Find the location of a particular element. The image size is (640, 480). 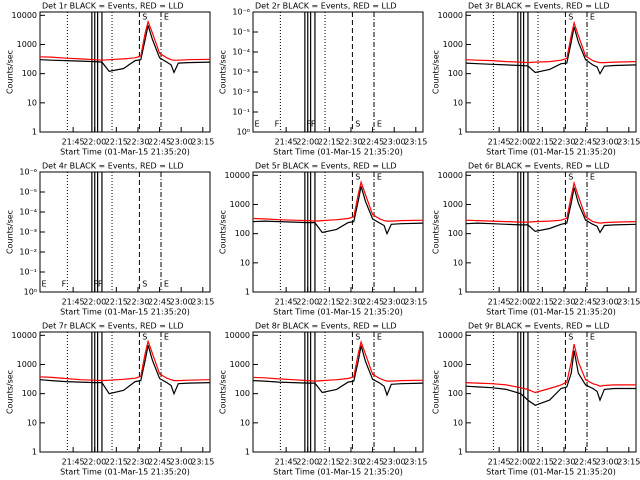

chart-title: Det 1r BLACK = Events, RED = LLD is located at coordinates (113, 6).